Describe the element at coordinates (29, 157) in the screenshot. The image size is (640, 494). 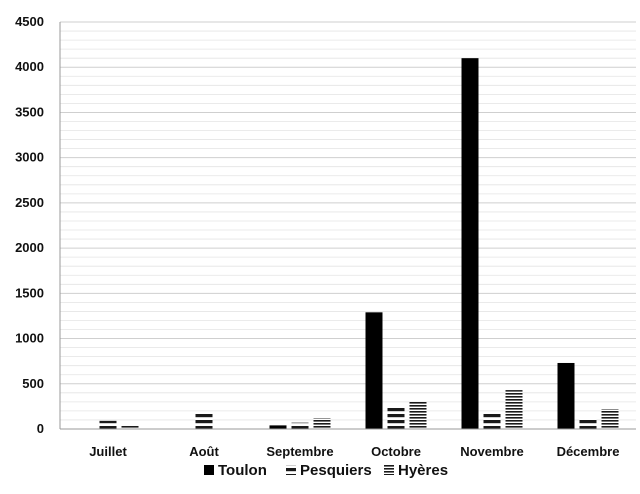
I see `y-tick-label: 3000` at that location.